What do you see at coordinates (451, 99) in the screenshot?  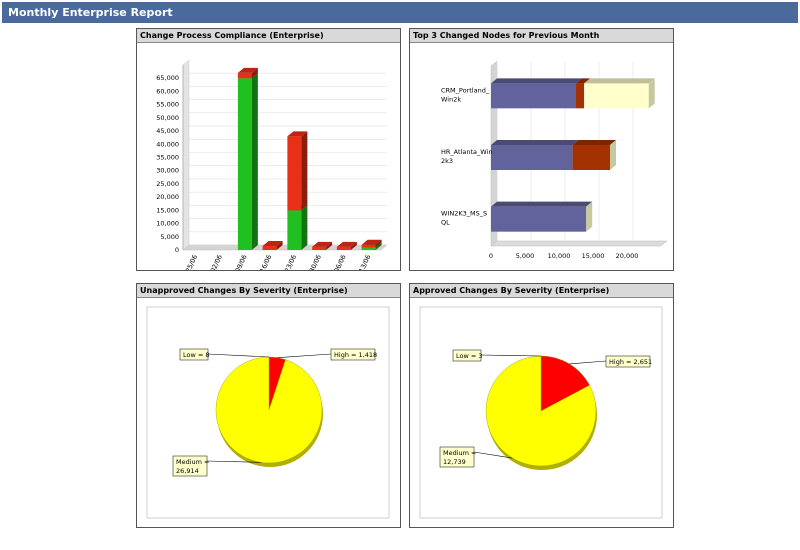 I see `y-tick-label-line: Win2k` at bounding box center [451, 99].